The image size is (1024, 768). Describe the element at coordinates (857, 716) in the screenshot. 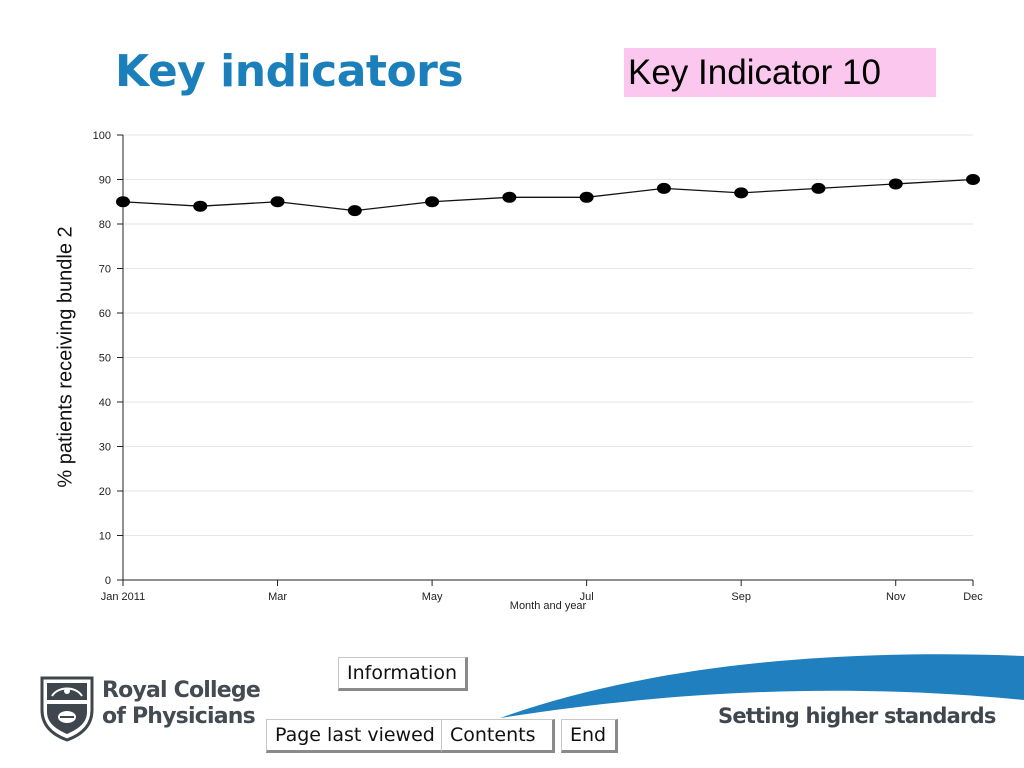

I see `tagline: Setting higher standards` at that location.